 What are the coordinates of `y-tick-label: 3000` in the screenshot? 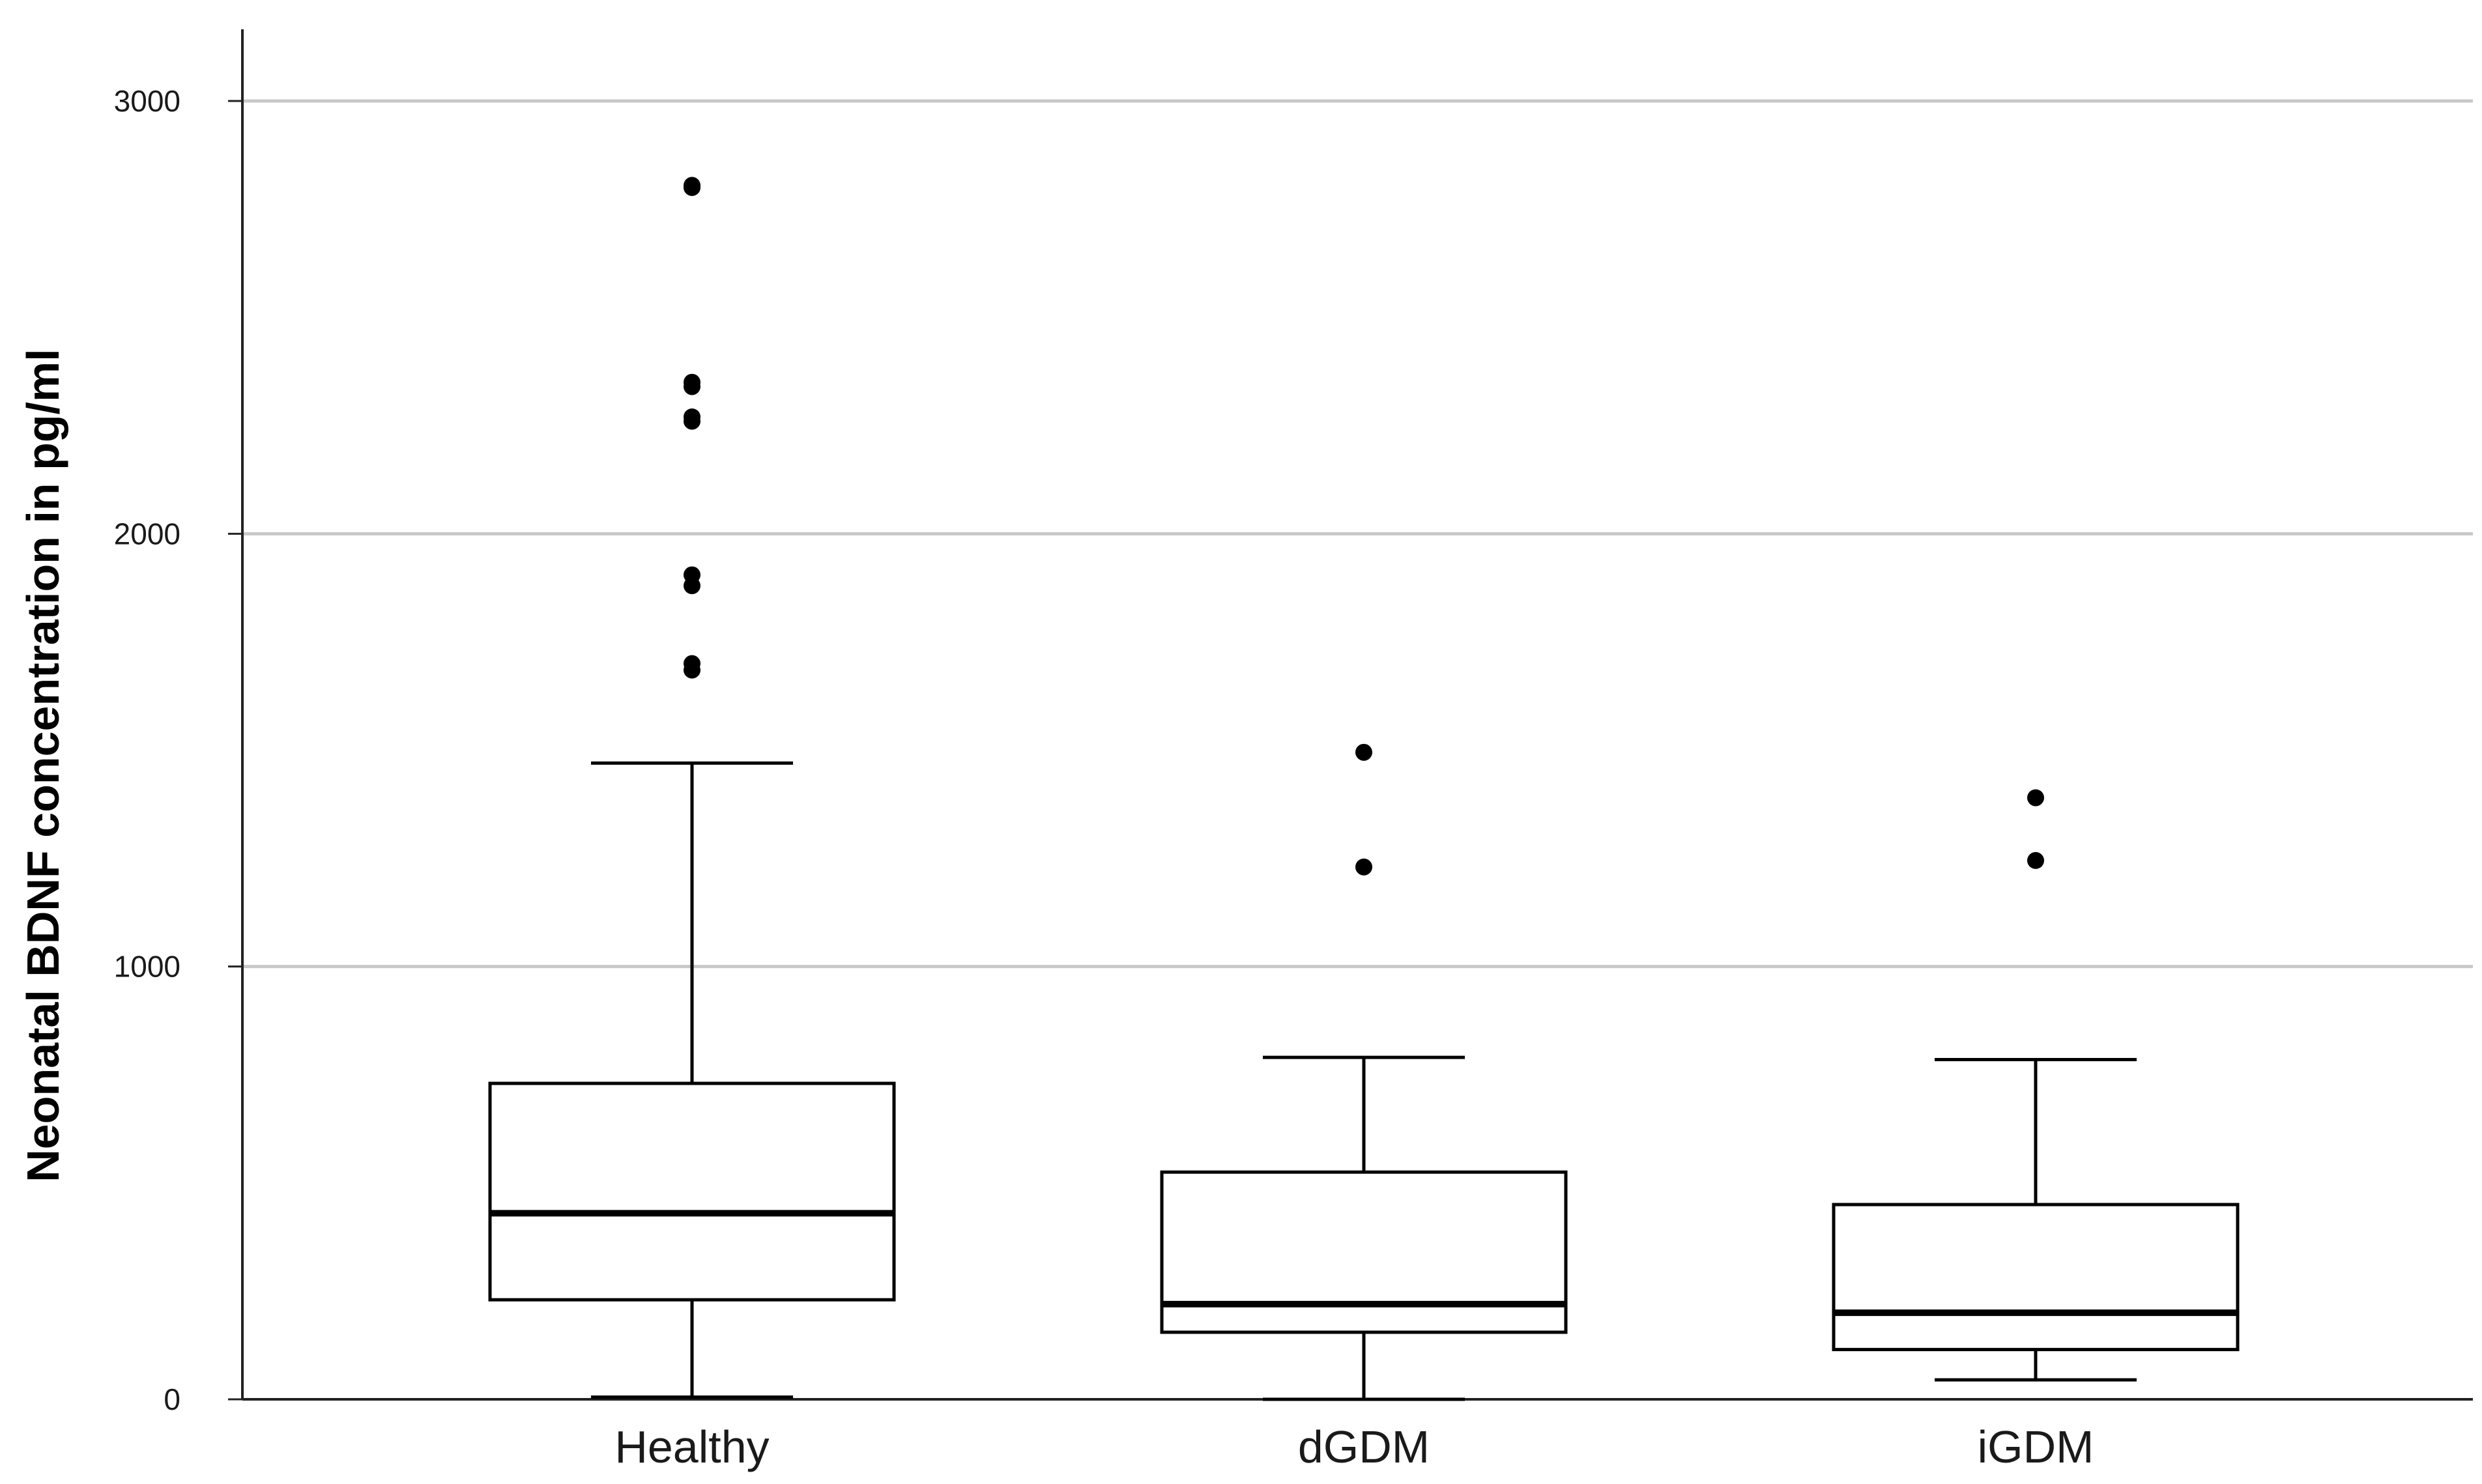 It's located at (147, 101).